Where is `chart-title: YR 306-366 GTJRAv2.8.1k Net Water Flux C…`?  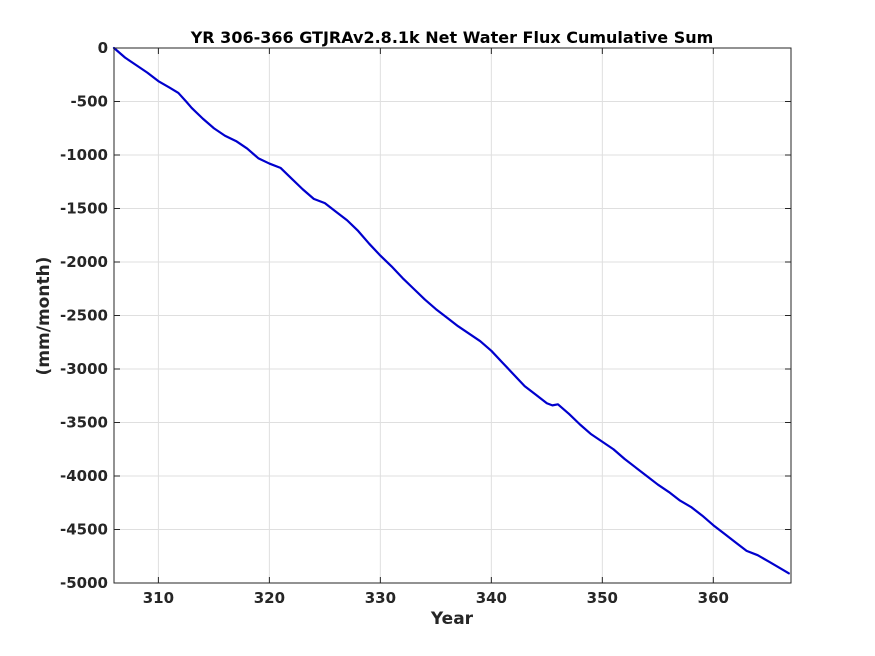 chart-title: YR 306-366 GTJRAv2.8.1k Net Water Flux C… is located at coordinates (452, 37).